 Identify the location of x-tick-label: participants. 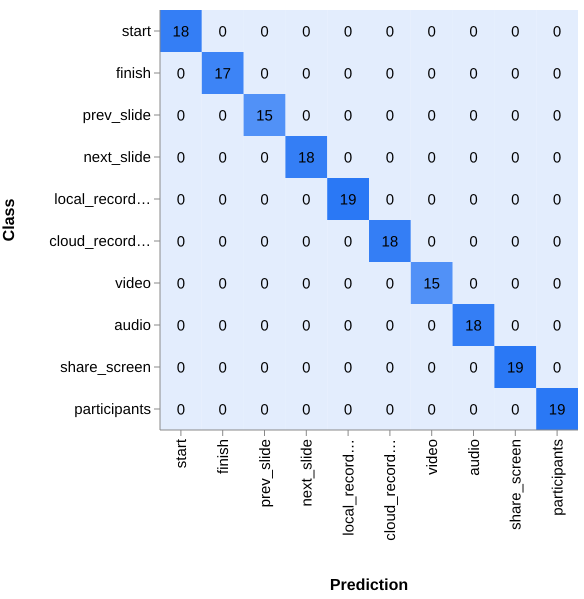
(557, 477).